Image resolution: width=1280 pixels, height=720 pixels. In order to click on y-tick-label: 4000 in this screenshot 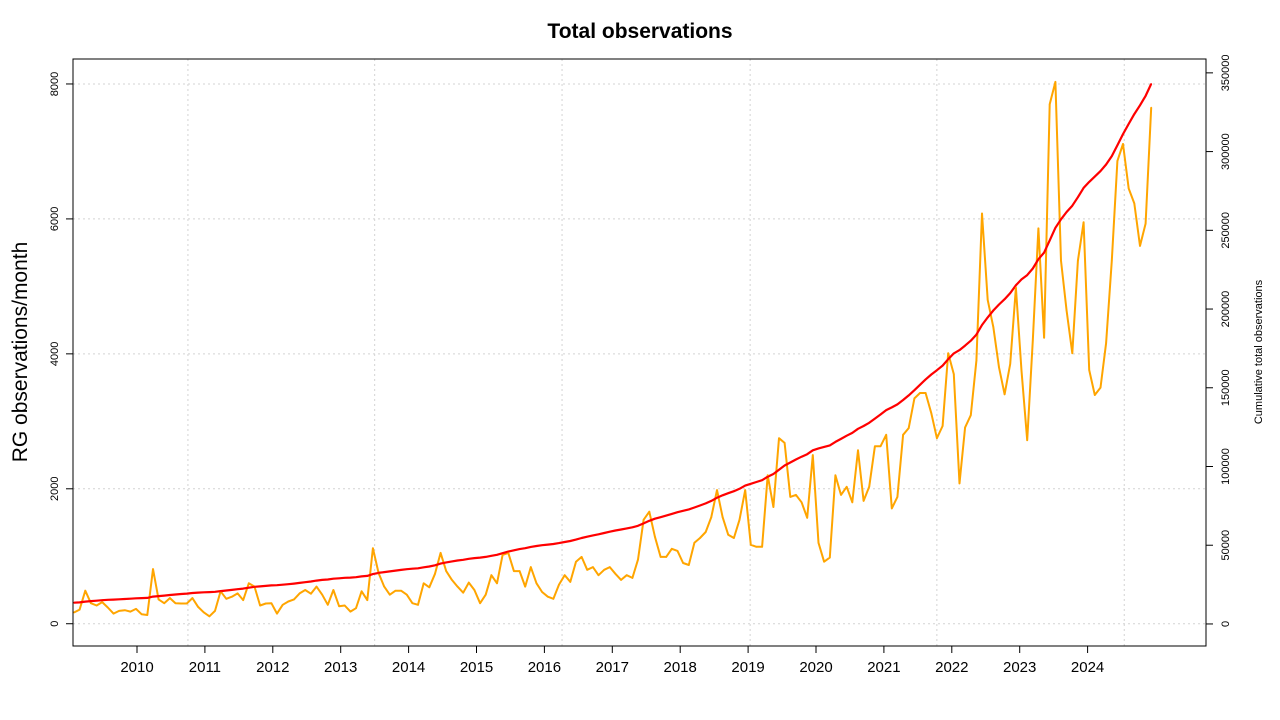, I will do `click(55, 354)`.